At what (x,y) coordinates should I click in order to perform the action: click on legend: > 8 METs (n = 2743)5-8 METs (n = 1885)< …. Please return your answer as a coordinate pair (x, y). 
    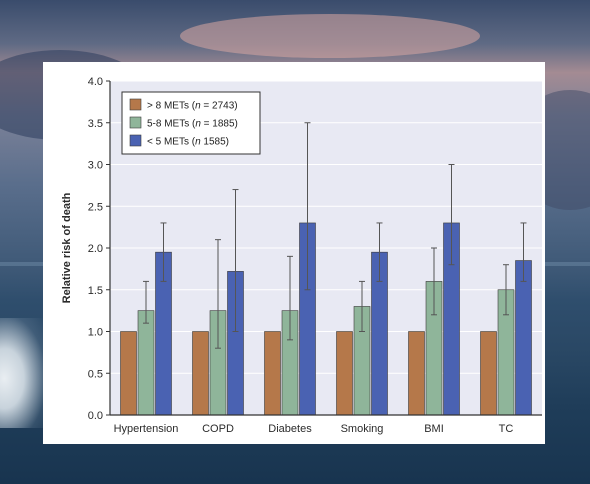
    Looking at the image, I should click on (191, 123).